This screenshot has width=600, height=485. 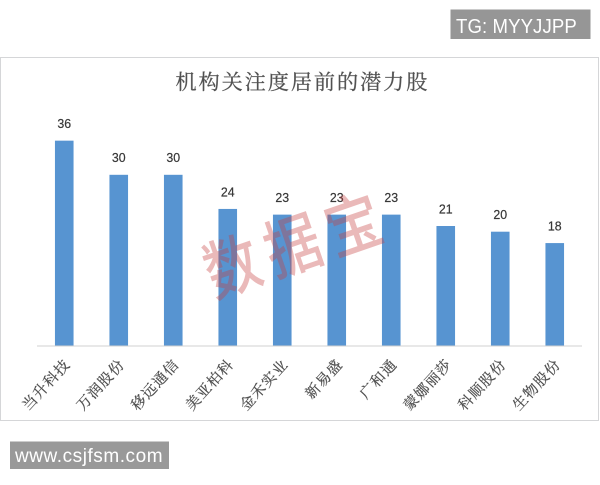 I want to click on svg-text: 18, so click(x=555, y=226).